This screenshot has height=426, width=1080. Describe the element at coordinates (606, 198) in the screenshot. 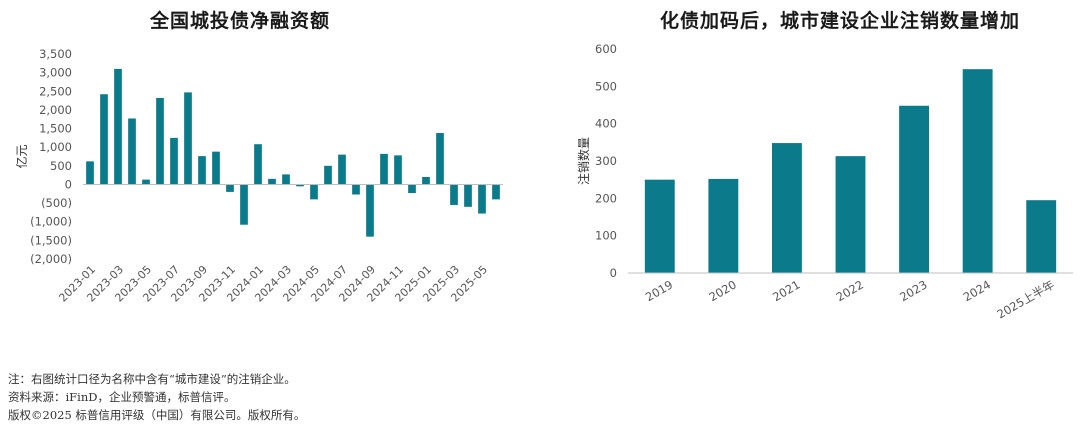

I see `right-y-tick-label: 200` at that location.